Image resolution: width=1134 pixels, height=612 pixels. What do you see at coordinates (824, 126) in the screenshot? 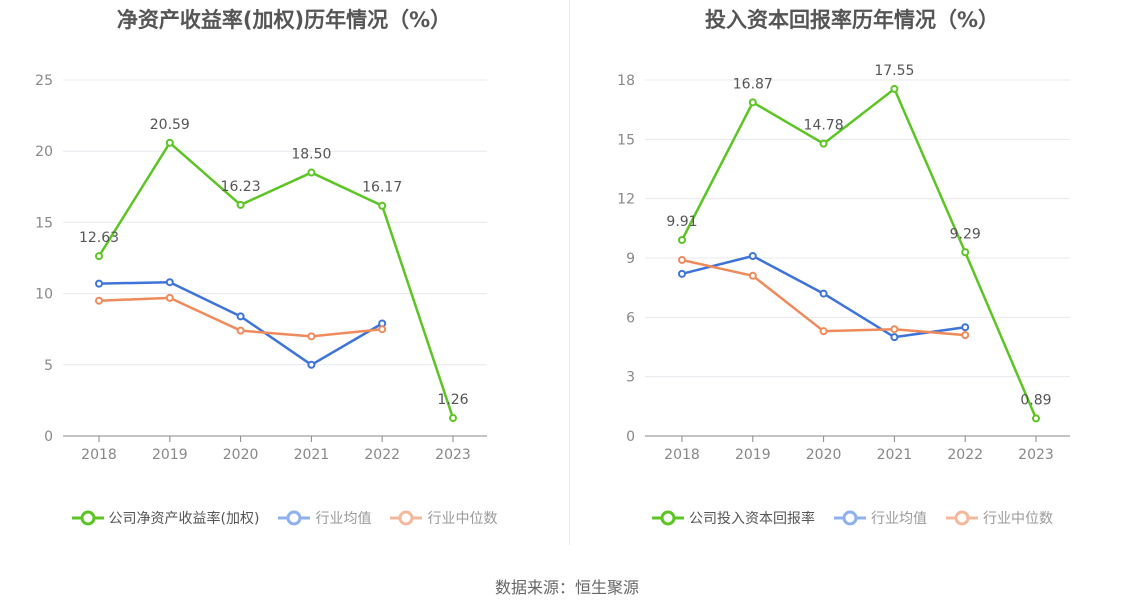
I see `roic-data-label: 14.78` at bounding box center [824, 126].